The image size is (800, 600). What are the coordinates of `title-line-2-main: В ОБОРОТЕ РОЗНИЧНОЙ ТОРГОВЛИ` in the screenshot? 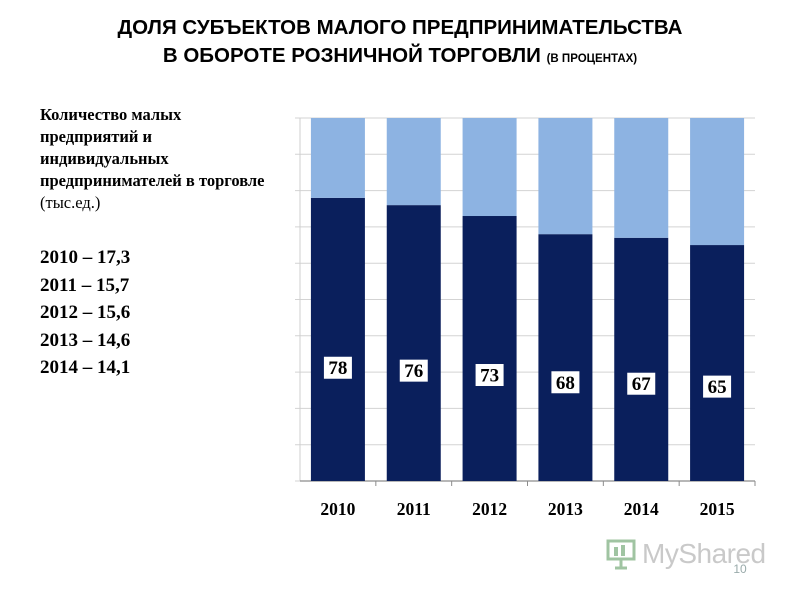 It's located at (351, 55).